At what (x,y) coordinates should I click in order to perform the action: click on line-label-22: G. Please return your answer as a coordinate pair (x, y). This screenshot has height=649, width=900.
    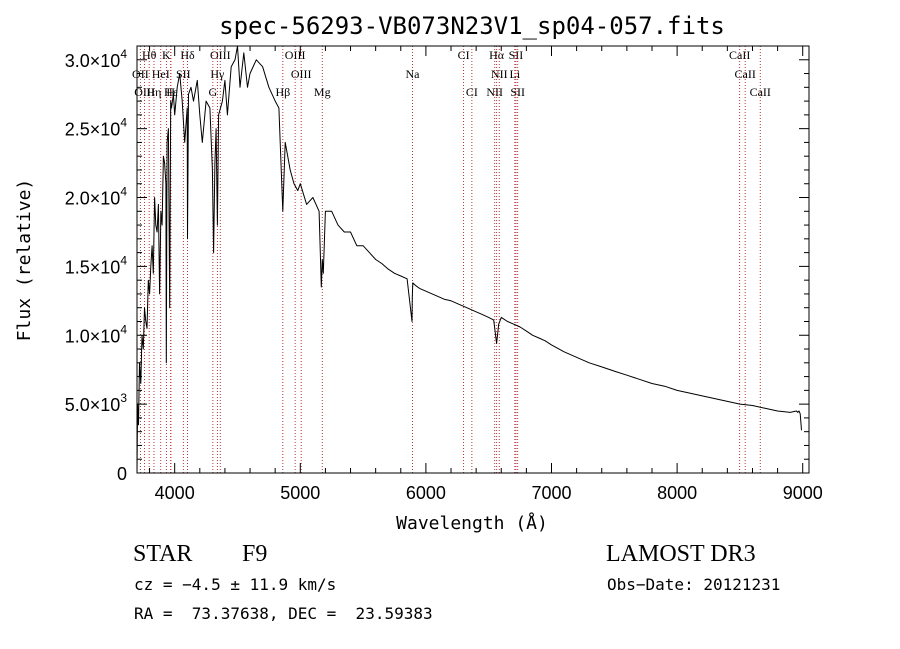
    Looking at the image, I should click on (213, 92).